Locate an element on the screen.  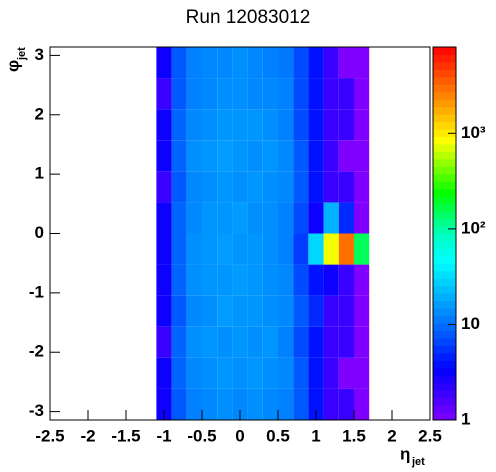
colorbar-frame is located at coordinates (444, 233).